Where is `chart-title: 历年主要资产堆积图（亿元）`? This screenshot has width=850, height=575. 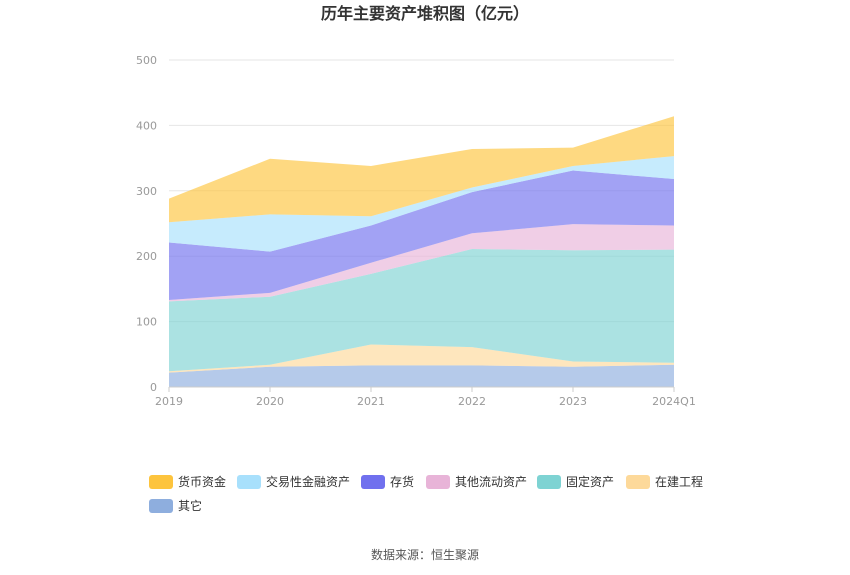 chart-title: 历年主要资产堆积图（亿元） is located at coordinates (425, 13).